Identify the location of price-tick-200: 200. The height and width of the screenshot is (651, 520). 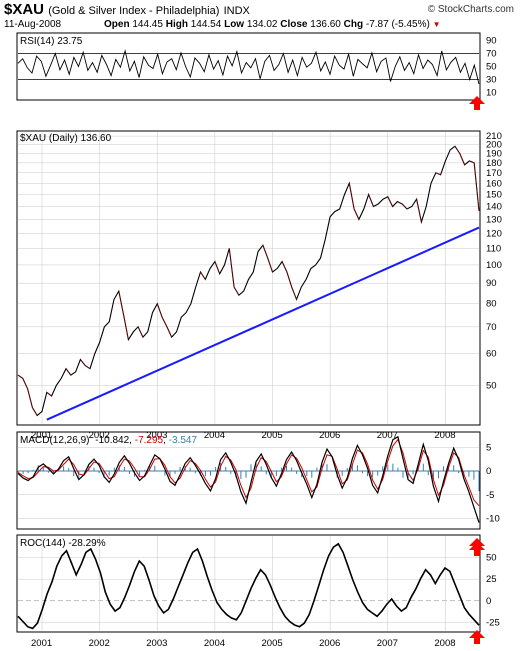
(494, 145).